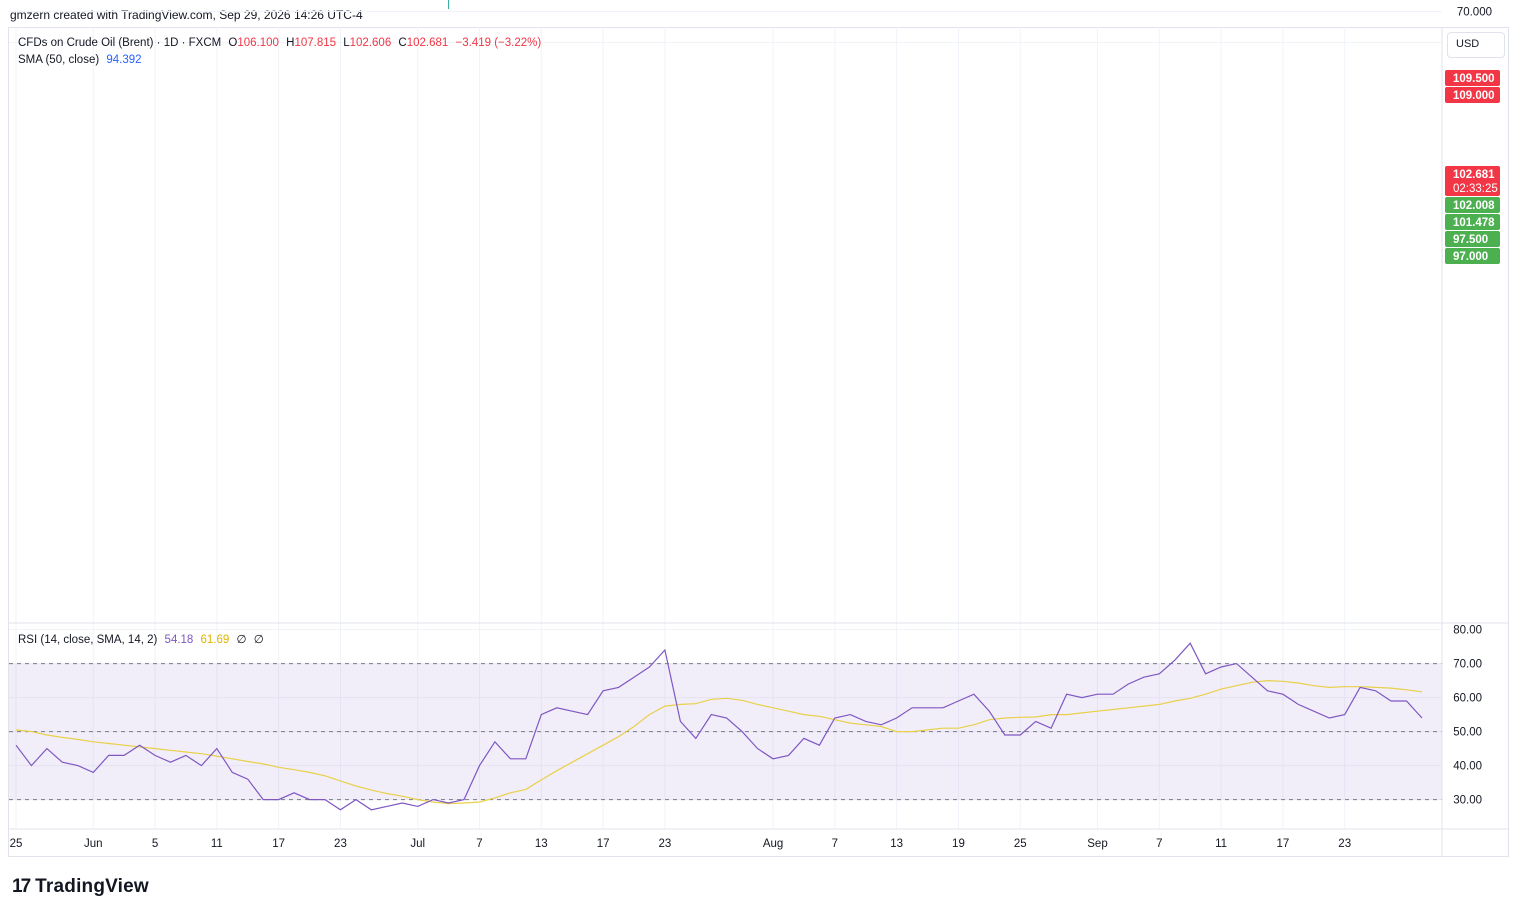  I want to click on low-value: 102.606, so click(370, 43).